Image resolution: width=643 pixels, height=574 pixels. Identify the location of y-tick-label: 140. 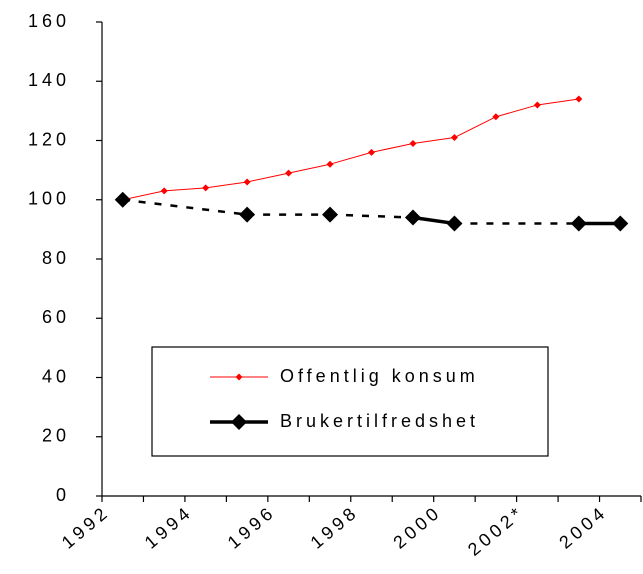
(49, 80).